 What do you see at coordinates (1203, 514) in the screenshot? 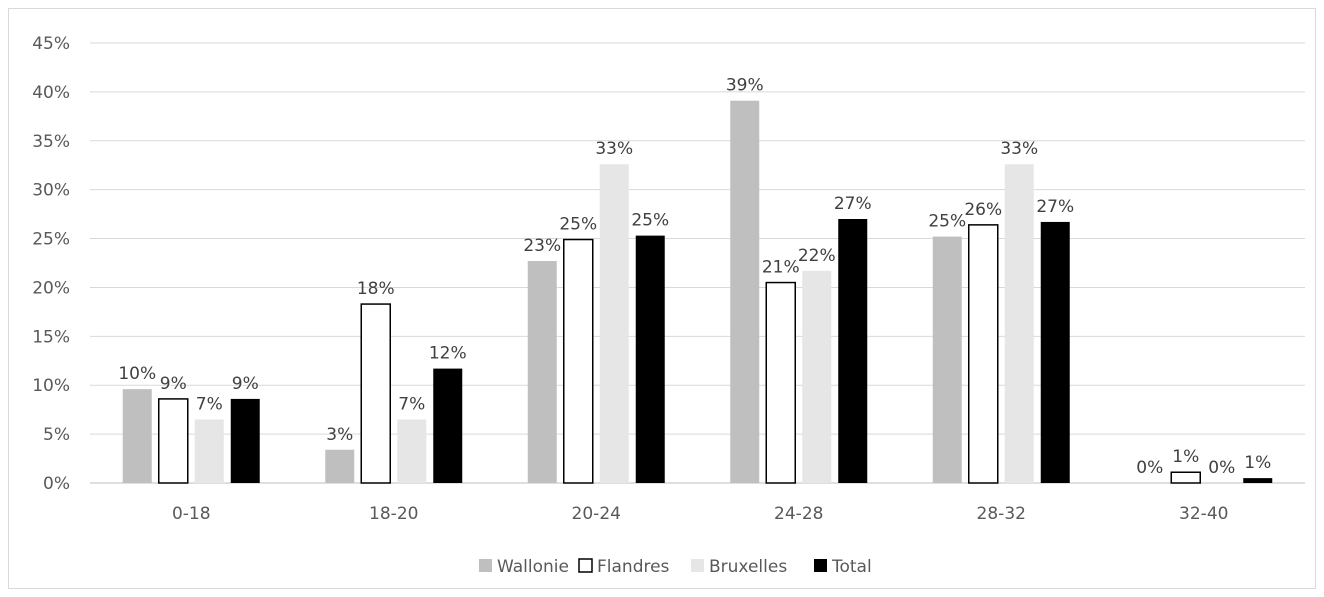
I see `x-tick-label: 32-40` at bounding box center [1203, 514].